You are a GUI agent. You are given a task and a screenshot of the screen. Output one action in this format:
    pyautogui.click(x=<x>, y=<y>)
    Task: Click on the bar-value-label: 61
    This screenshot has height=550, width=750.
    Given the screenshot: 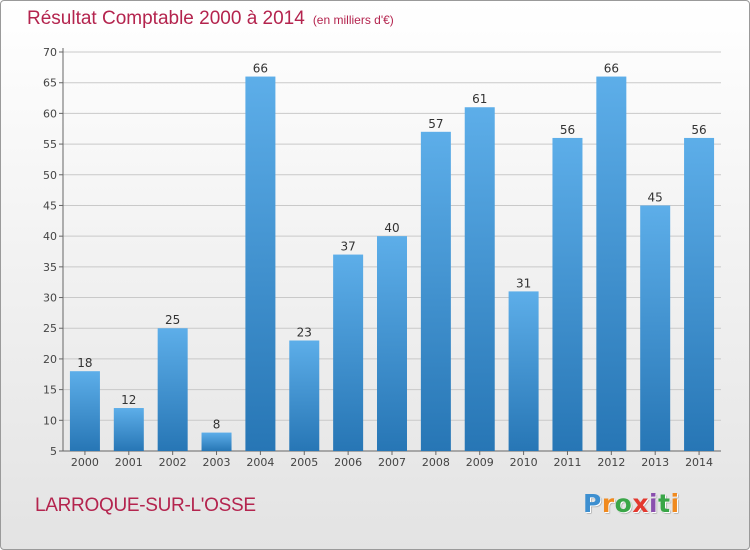 What is the action you would take?
    pyautogui.click(x=479, y=99)
    